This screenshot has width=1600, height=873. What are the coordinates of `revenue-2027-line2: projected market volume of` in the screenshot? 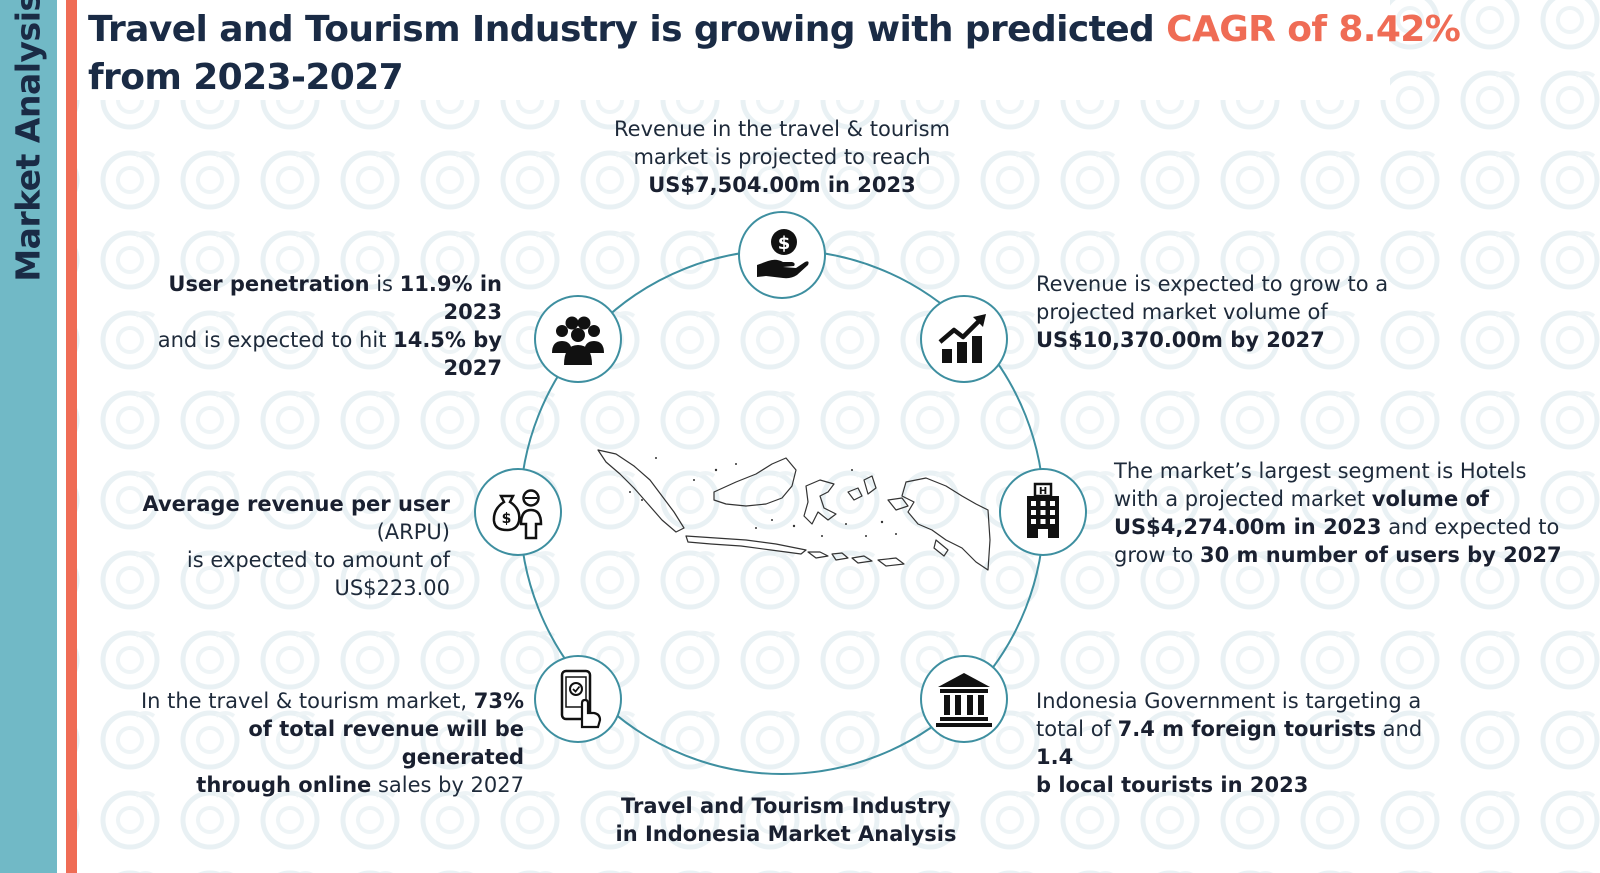 It's located at (1182, 312).